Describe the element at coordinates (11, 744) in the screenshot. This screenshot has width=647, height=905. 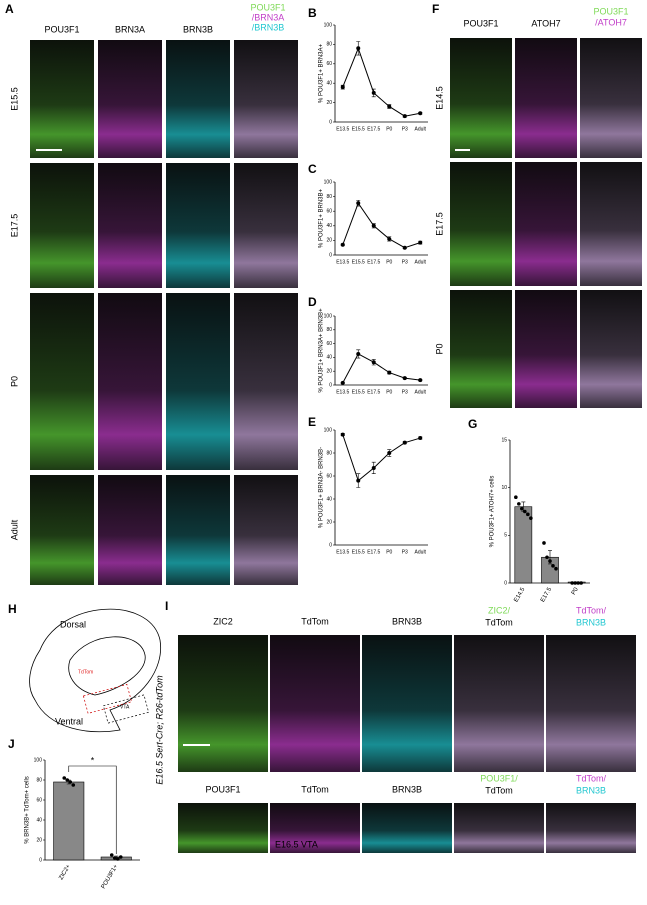
I see `panel-letter: J` at that location.